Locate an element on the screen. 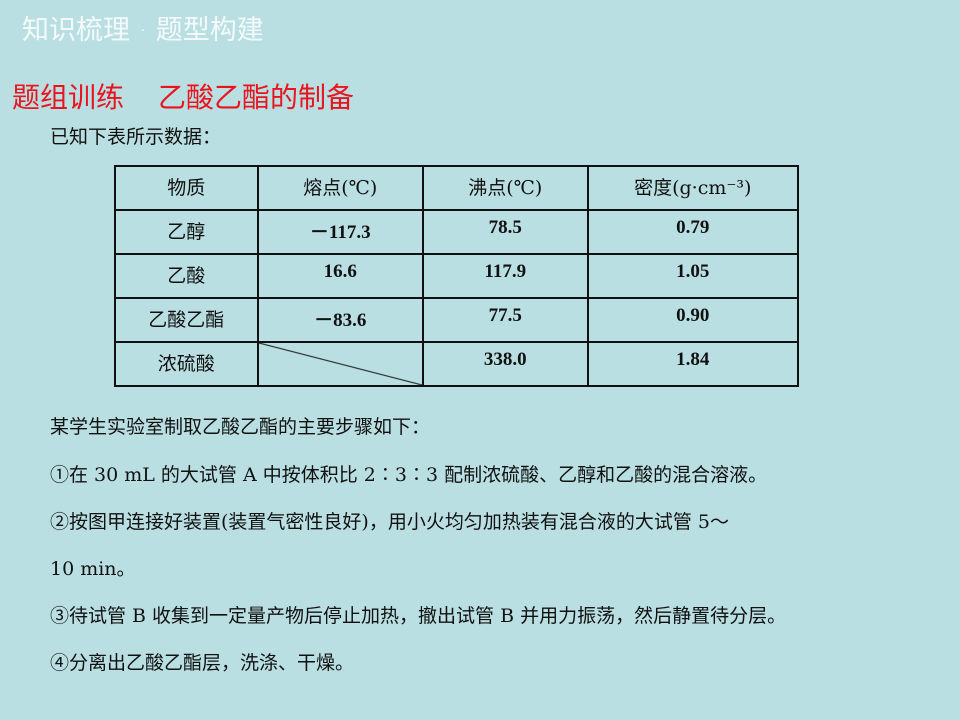  table-header-row: 物质 熔点(℃) 沸点(℃) 密度(g·cm⁻³) is located at coordinates (456, 188).